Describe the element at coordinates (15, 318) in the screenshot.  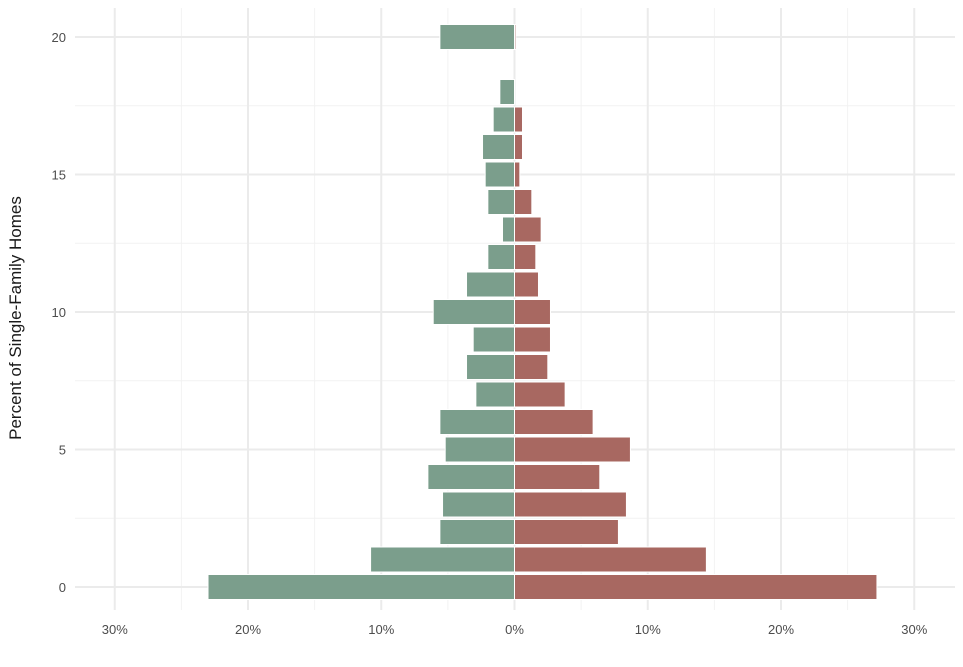
I see `y-axis-title: Percent of Single-Family Homes` at that location.